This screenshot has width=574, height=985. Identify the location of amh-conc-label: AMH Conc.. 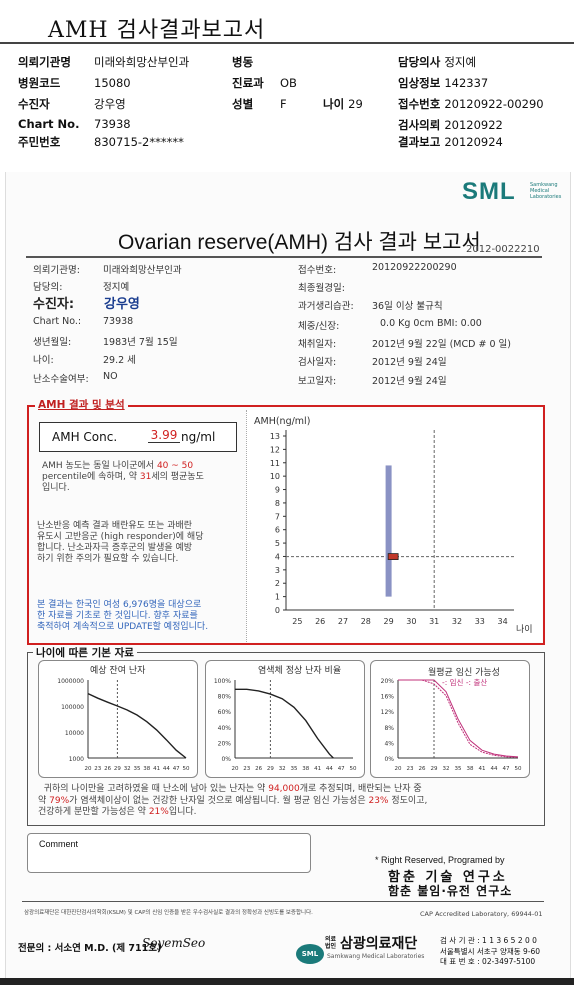
(85, 437).